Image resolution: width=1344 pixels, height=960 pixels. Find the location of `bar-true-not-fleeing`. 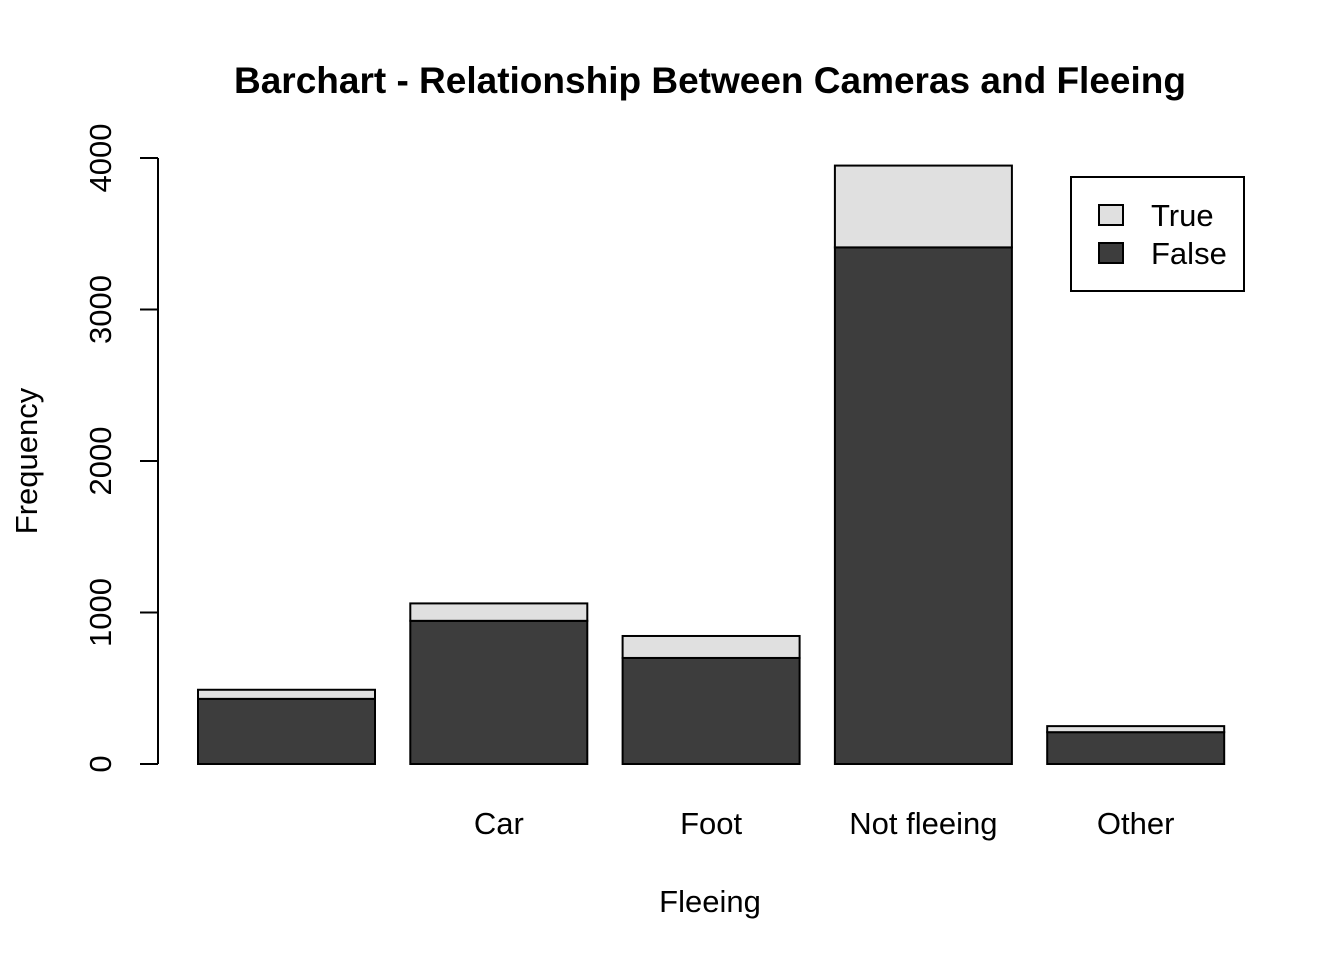

bar-true-not-fleeing is located at coordinates (923, 206).